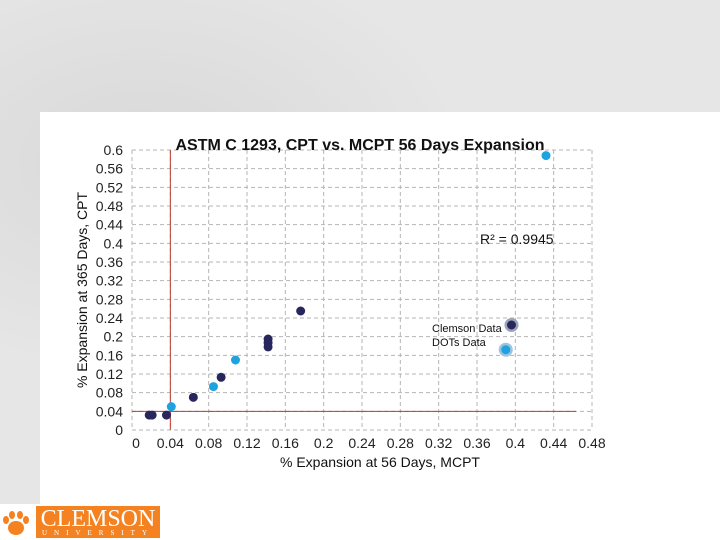 The width and height of the screenshot is (720, 540). Describe the element at coordinates (82, 290) in the screenshot. I see `y-axis-label: % Expansion at 365 Days, CPT` at that location.